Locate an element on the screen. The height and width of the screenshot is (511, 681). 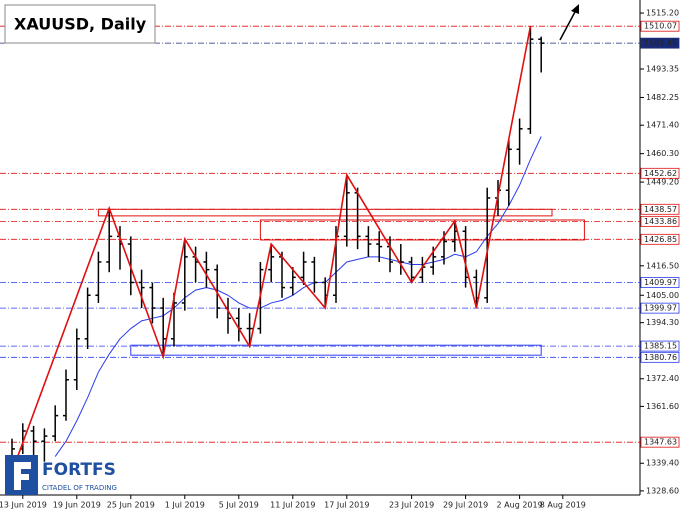
chart-title: XAUUSD, Daily is located at coordinates (80, 24).